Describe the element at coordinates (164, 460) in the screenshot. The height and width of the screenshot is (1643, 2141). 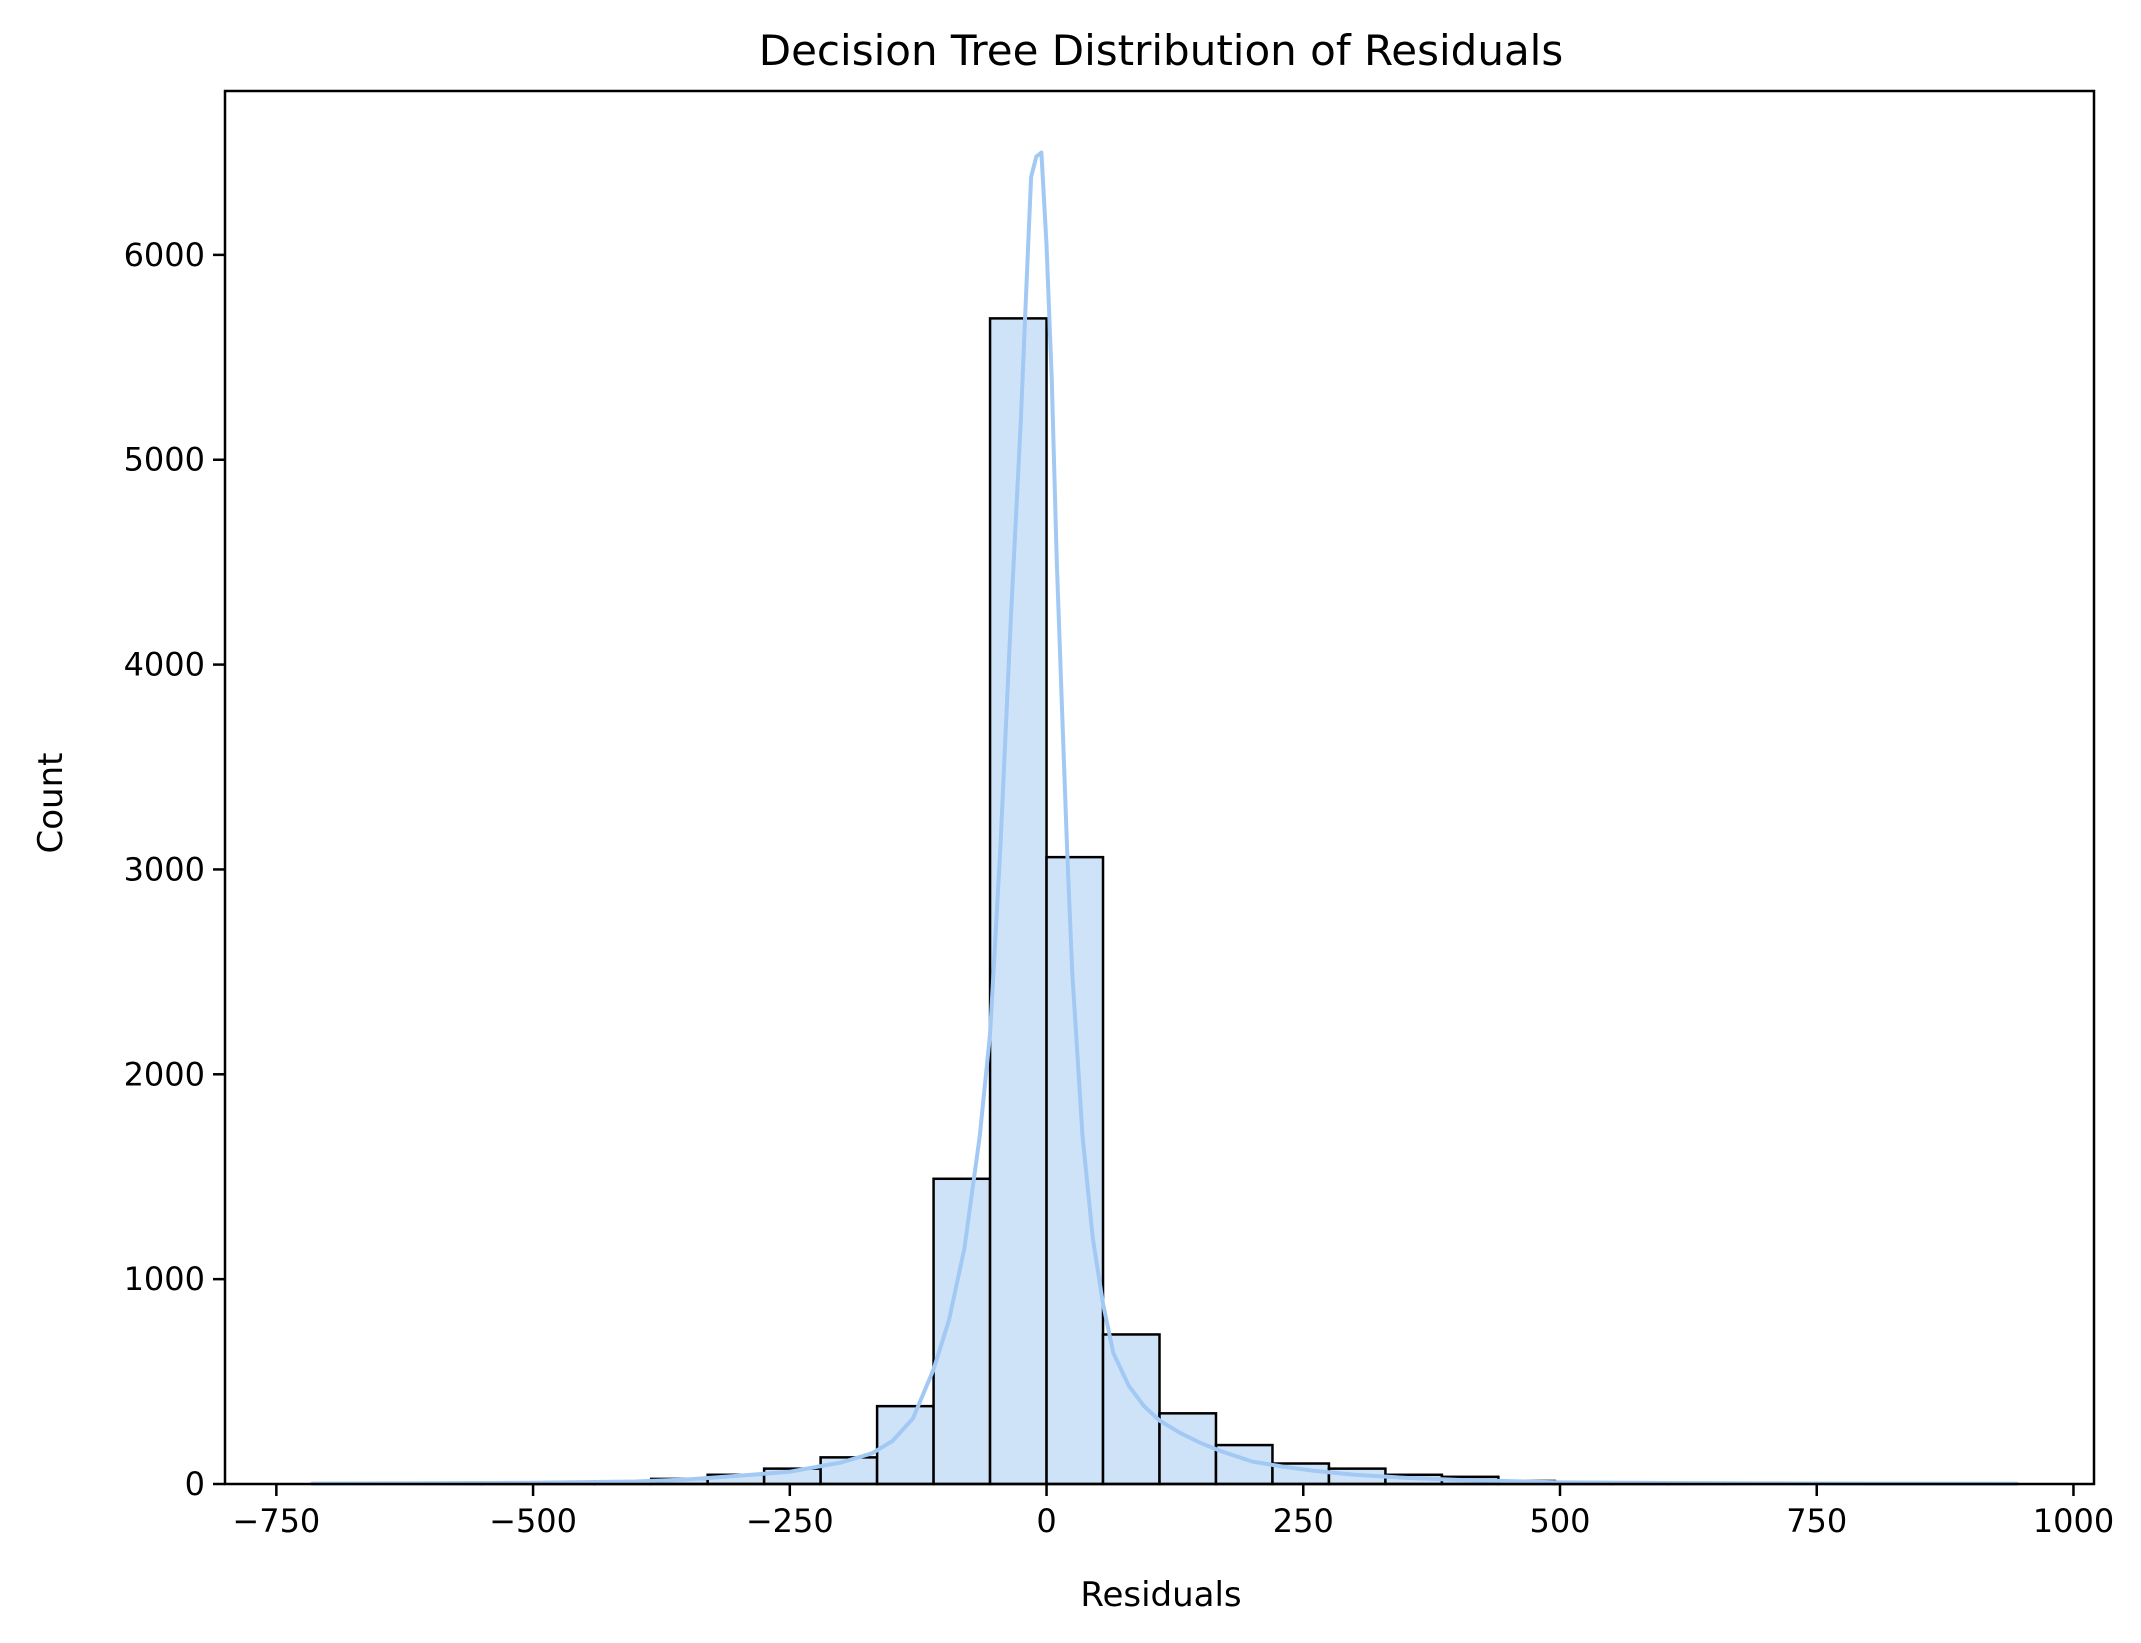
I see `y-tick-label: 5000` at that location.